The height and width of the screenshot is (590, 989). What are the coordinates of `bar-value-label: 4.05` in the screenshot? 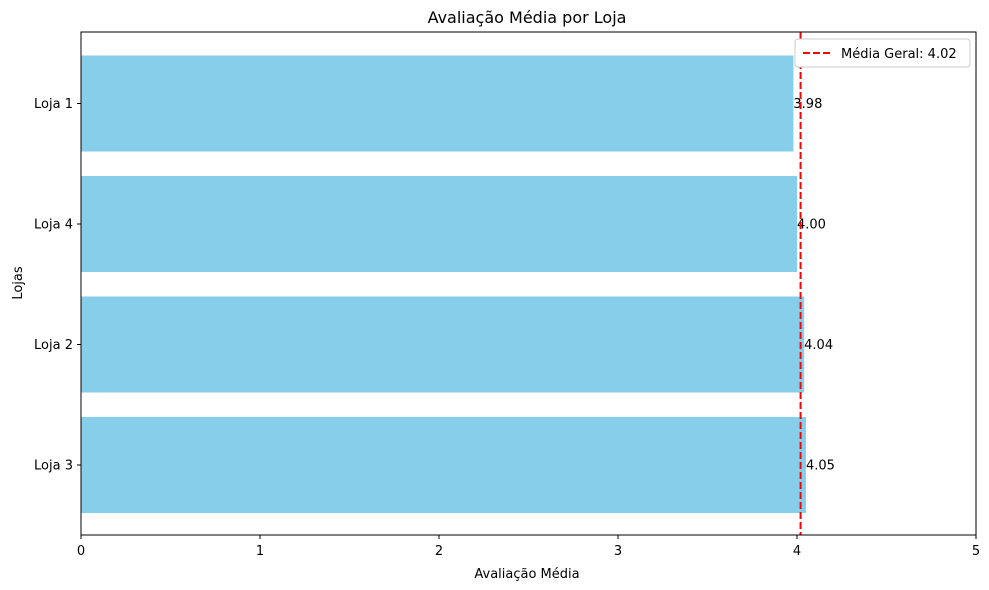 It's located at (820, 466).